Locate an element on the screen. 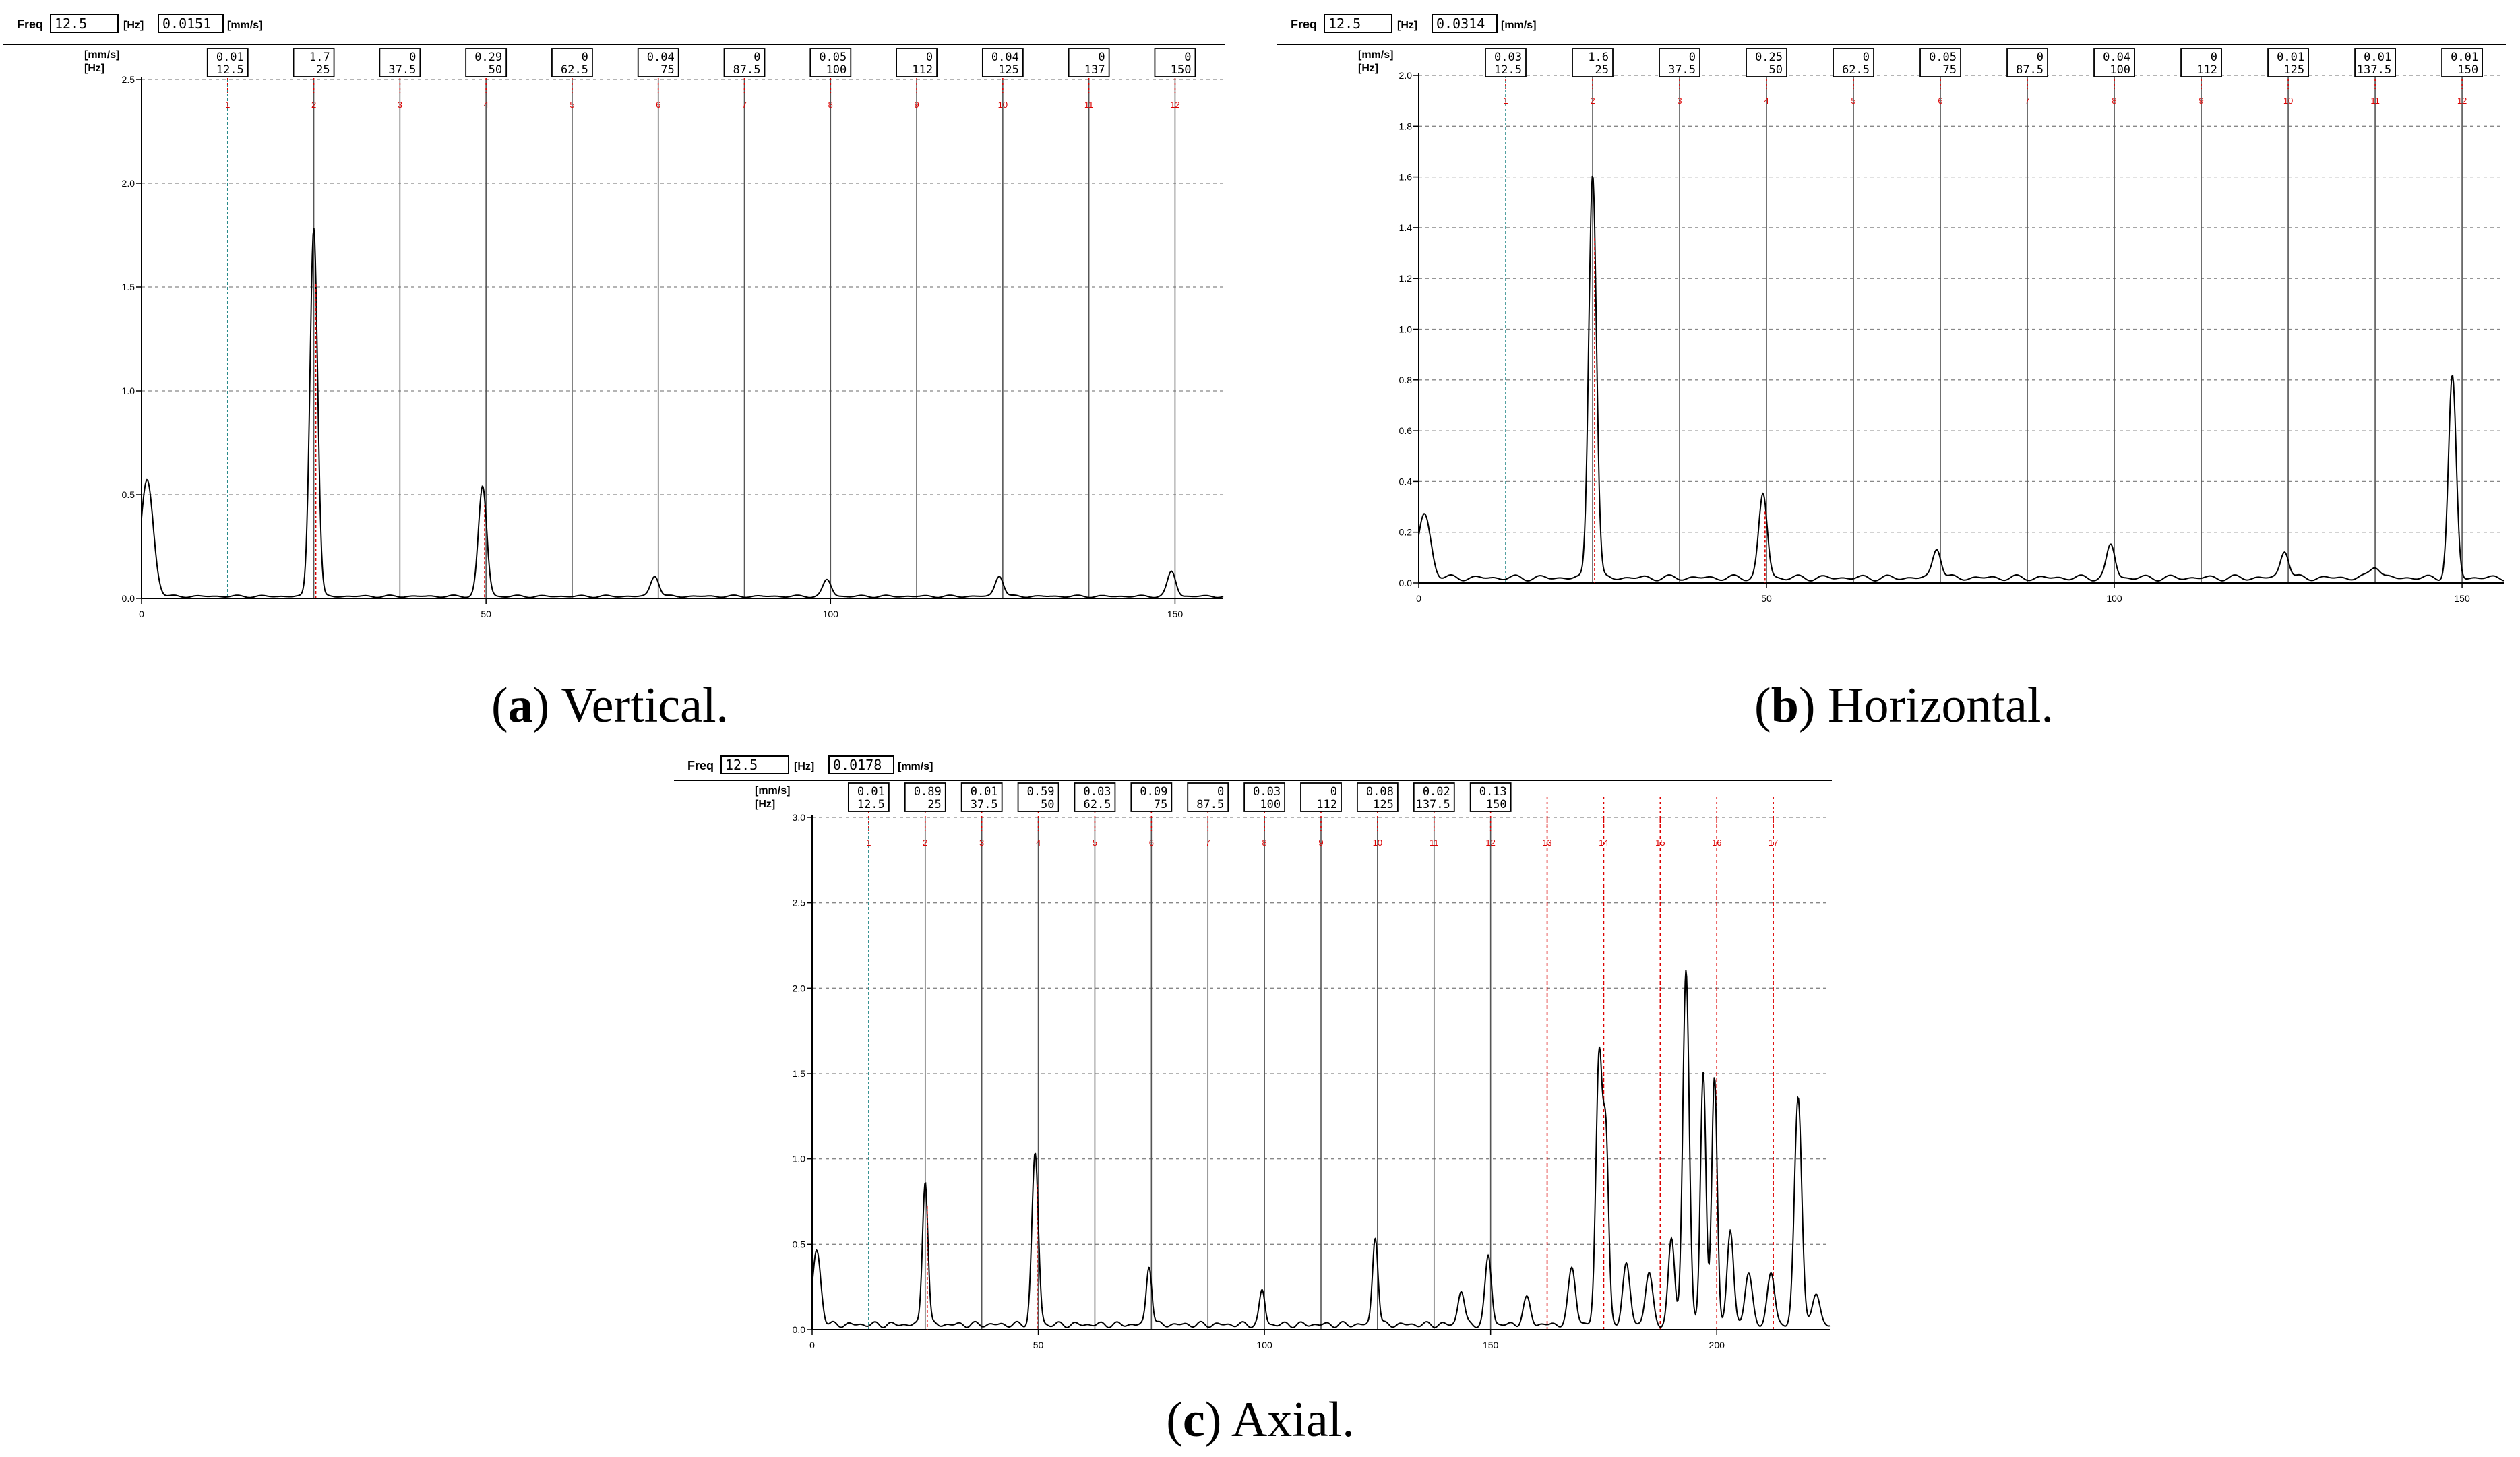 The height and width of the screenshot is (1457, 2520). marker-frequency: 87.5 is located at coordinates (1210, 804).